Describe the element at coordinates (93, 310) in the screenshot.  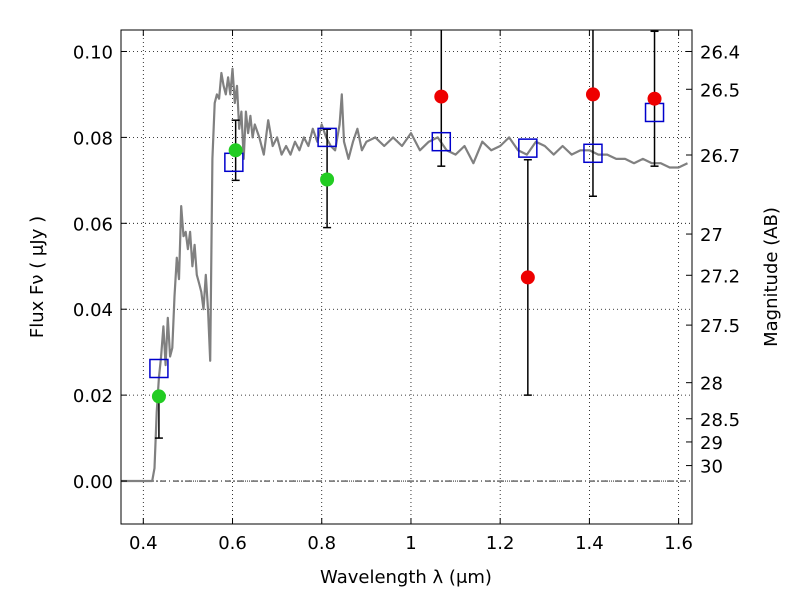
I see `y-tick-label: 0.04` at that location.